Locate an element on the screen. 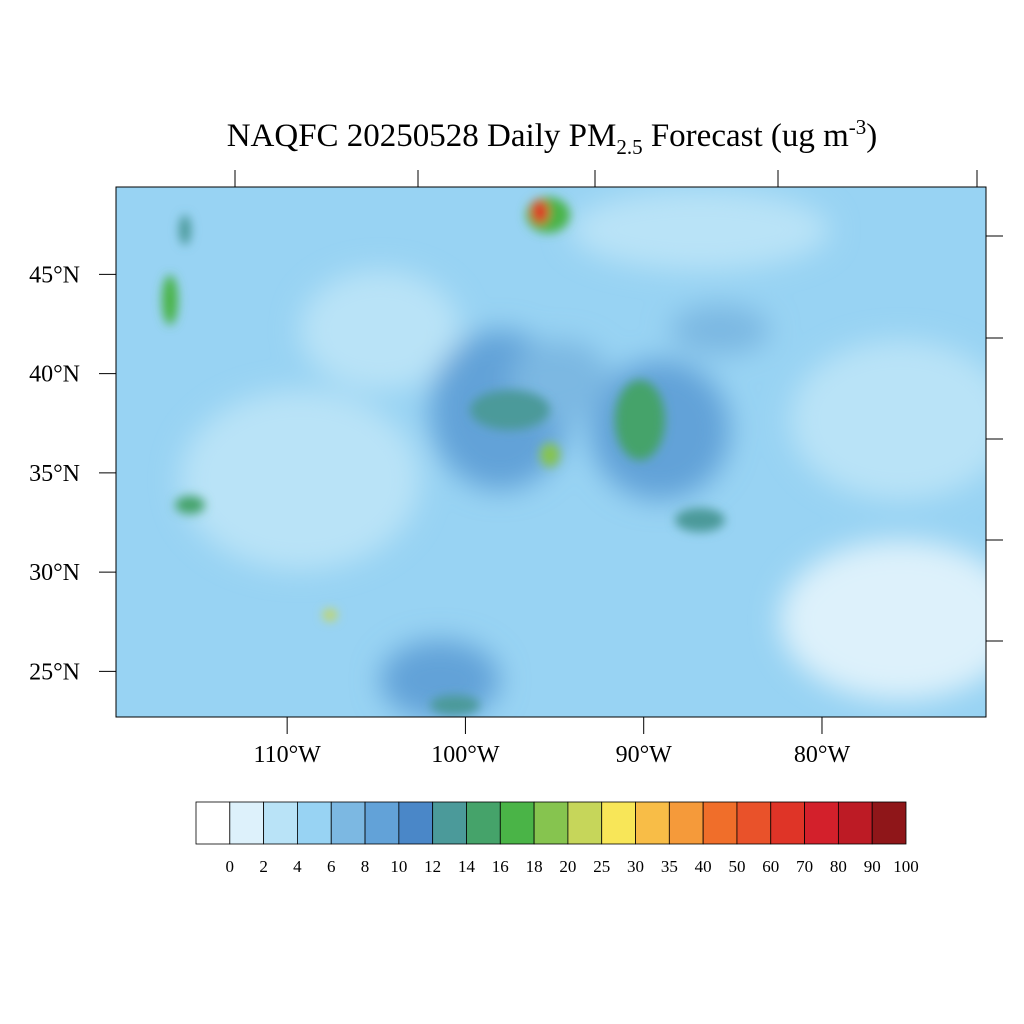  x-tick-label: 80°W is located at coordinates (822, 755).